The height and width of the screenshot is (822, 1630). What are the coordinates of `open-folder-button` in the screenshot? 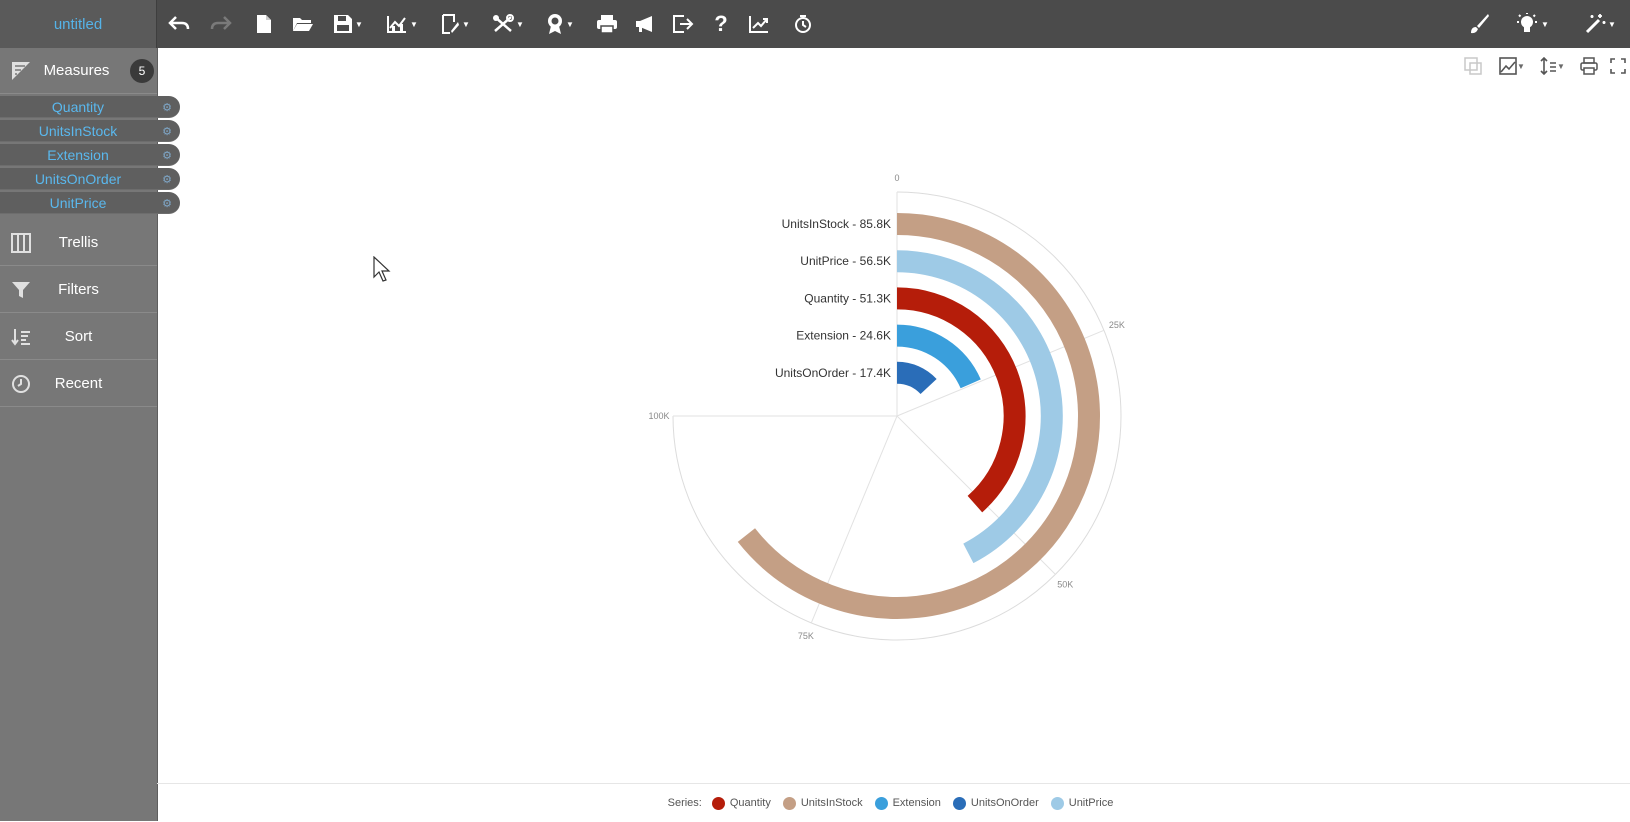 It's located at (303, 24).